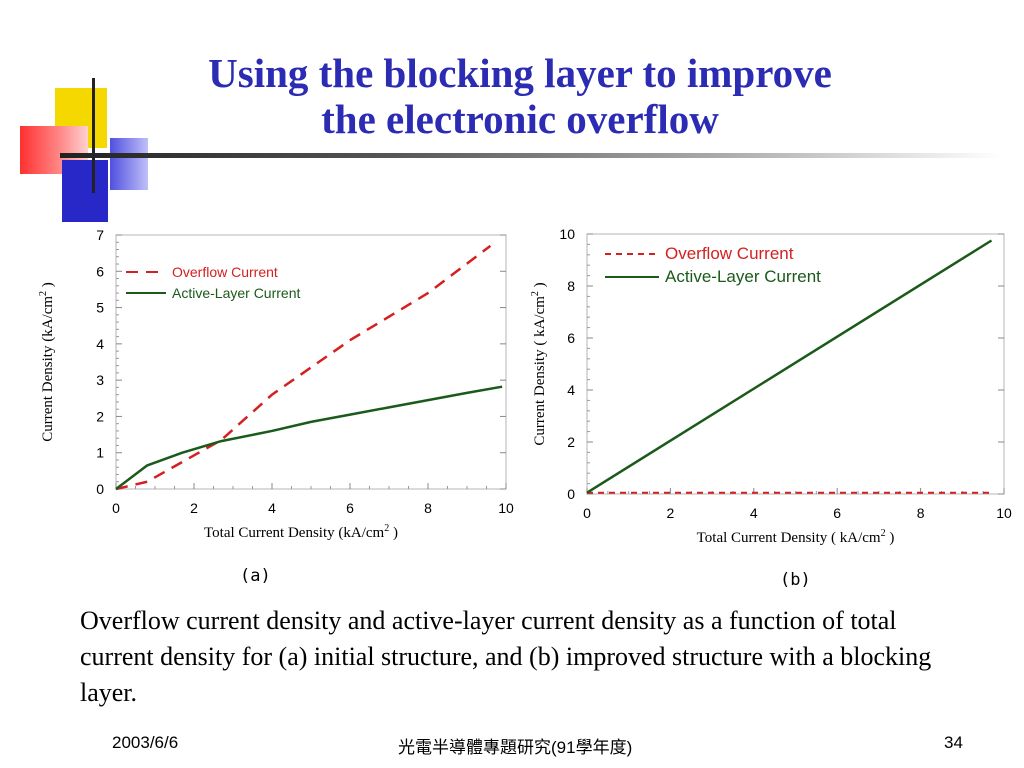  Describe the element at coordinates (520, 73) in the screenshot. I see `slide-title-line1: Using the blocking layer to improve` at that location.